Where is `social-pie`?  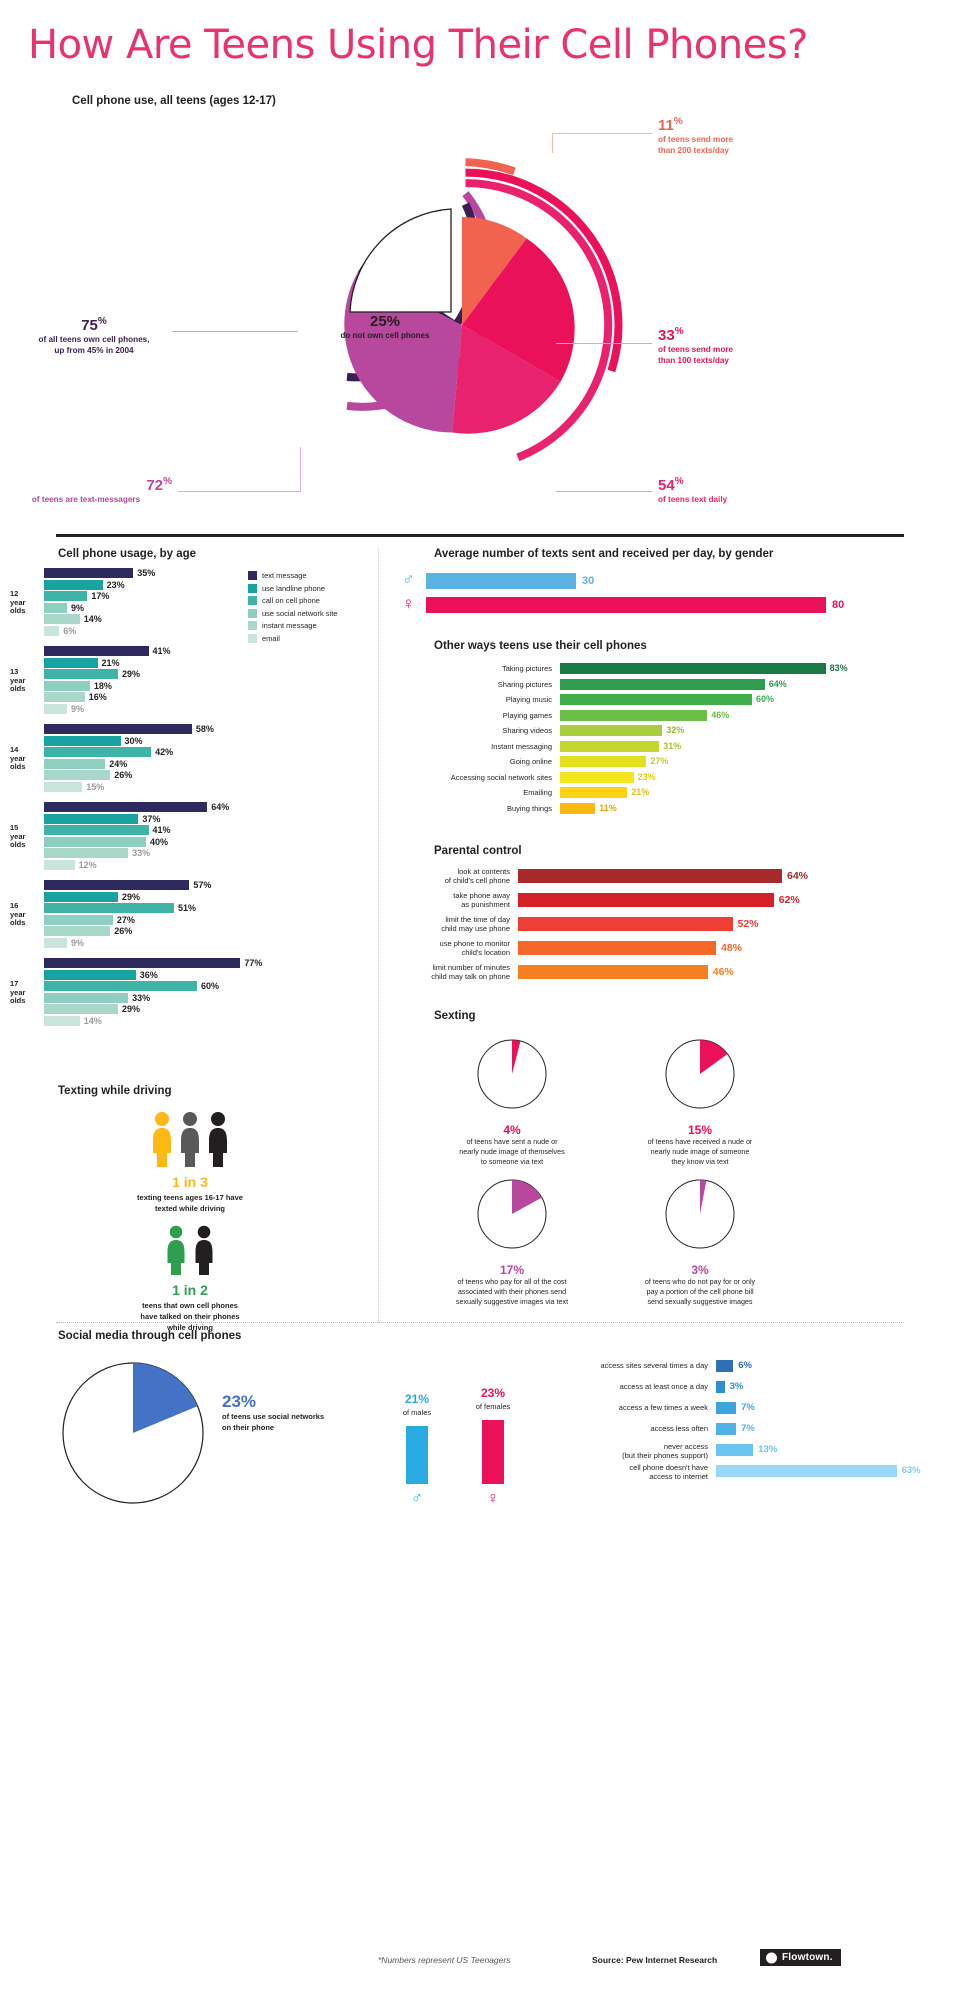
social-pie is located at coordinates (133, 1435).